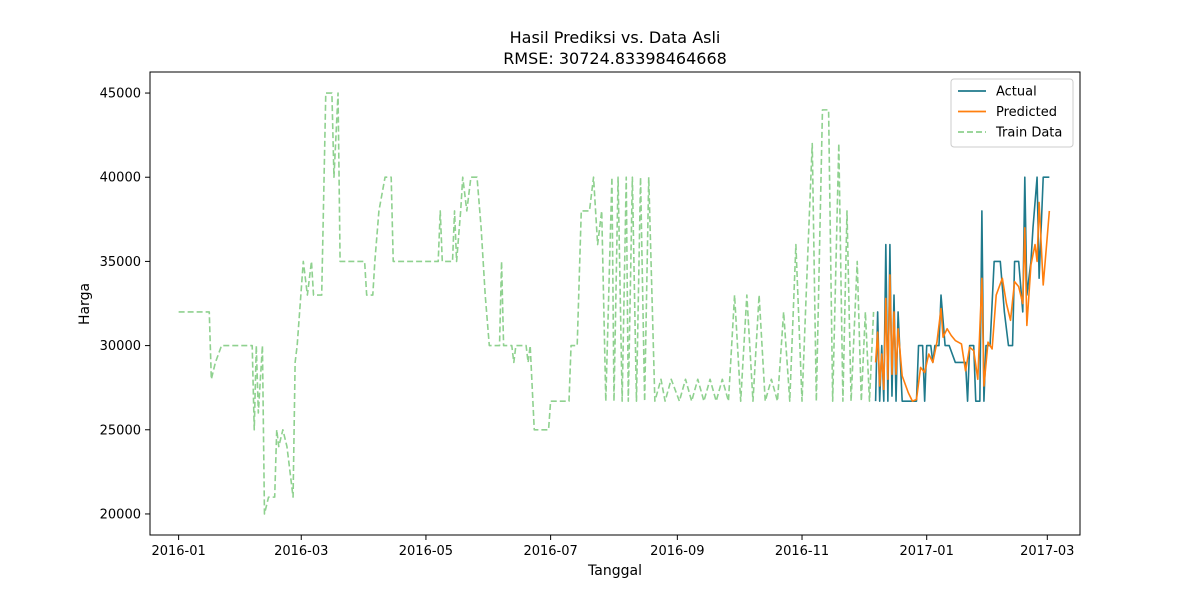 This screenshot has width=1200, height=600. Describe the element at coordinates (927, 551) in the screenshot. I see `x-tick-label: 2017-01` at that location.